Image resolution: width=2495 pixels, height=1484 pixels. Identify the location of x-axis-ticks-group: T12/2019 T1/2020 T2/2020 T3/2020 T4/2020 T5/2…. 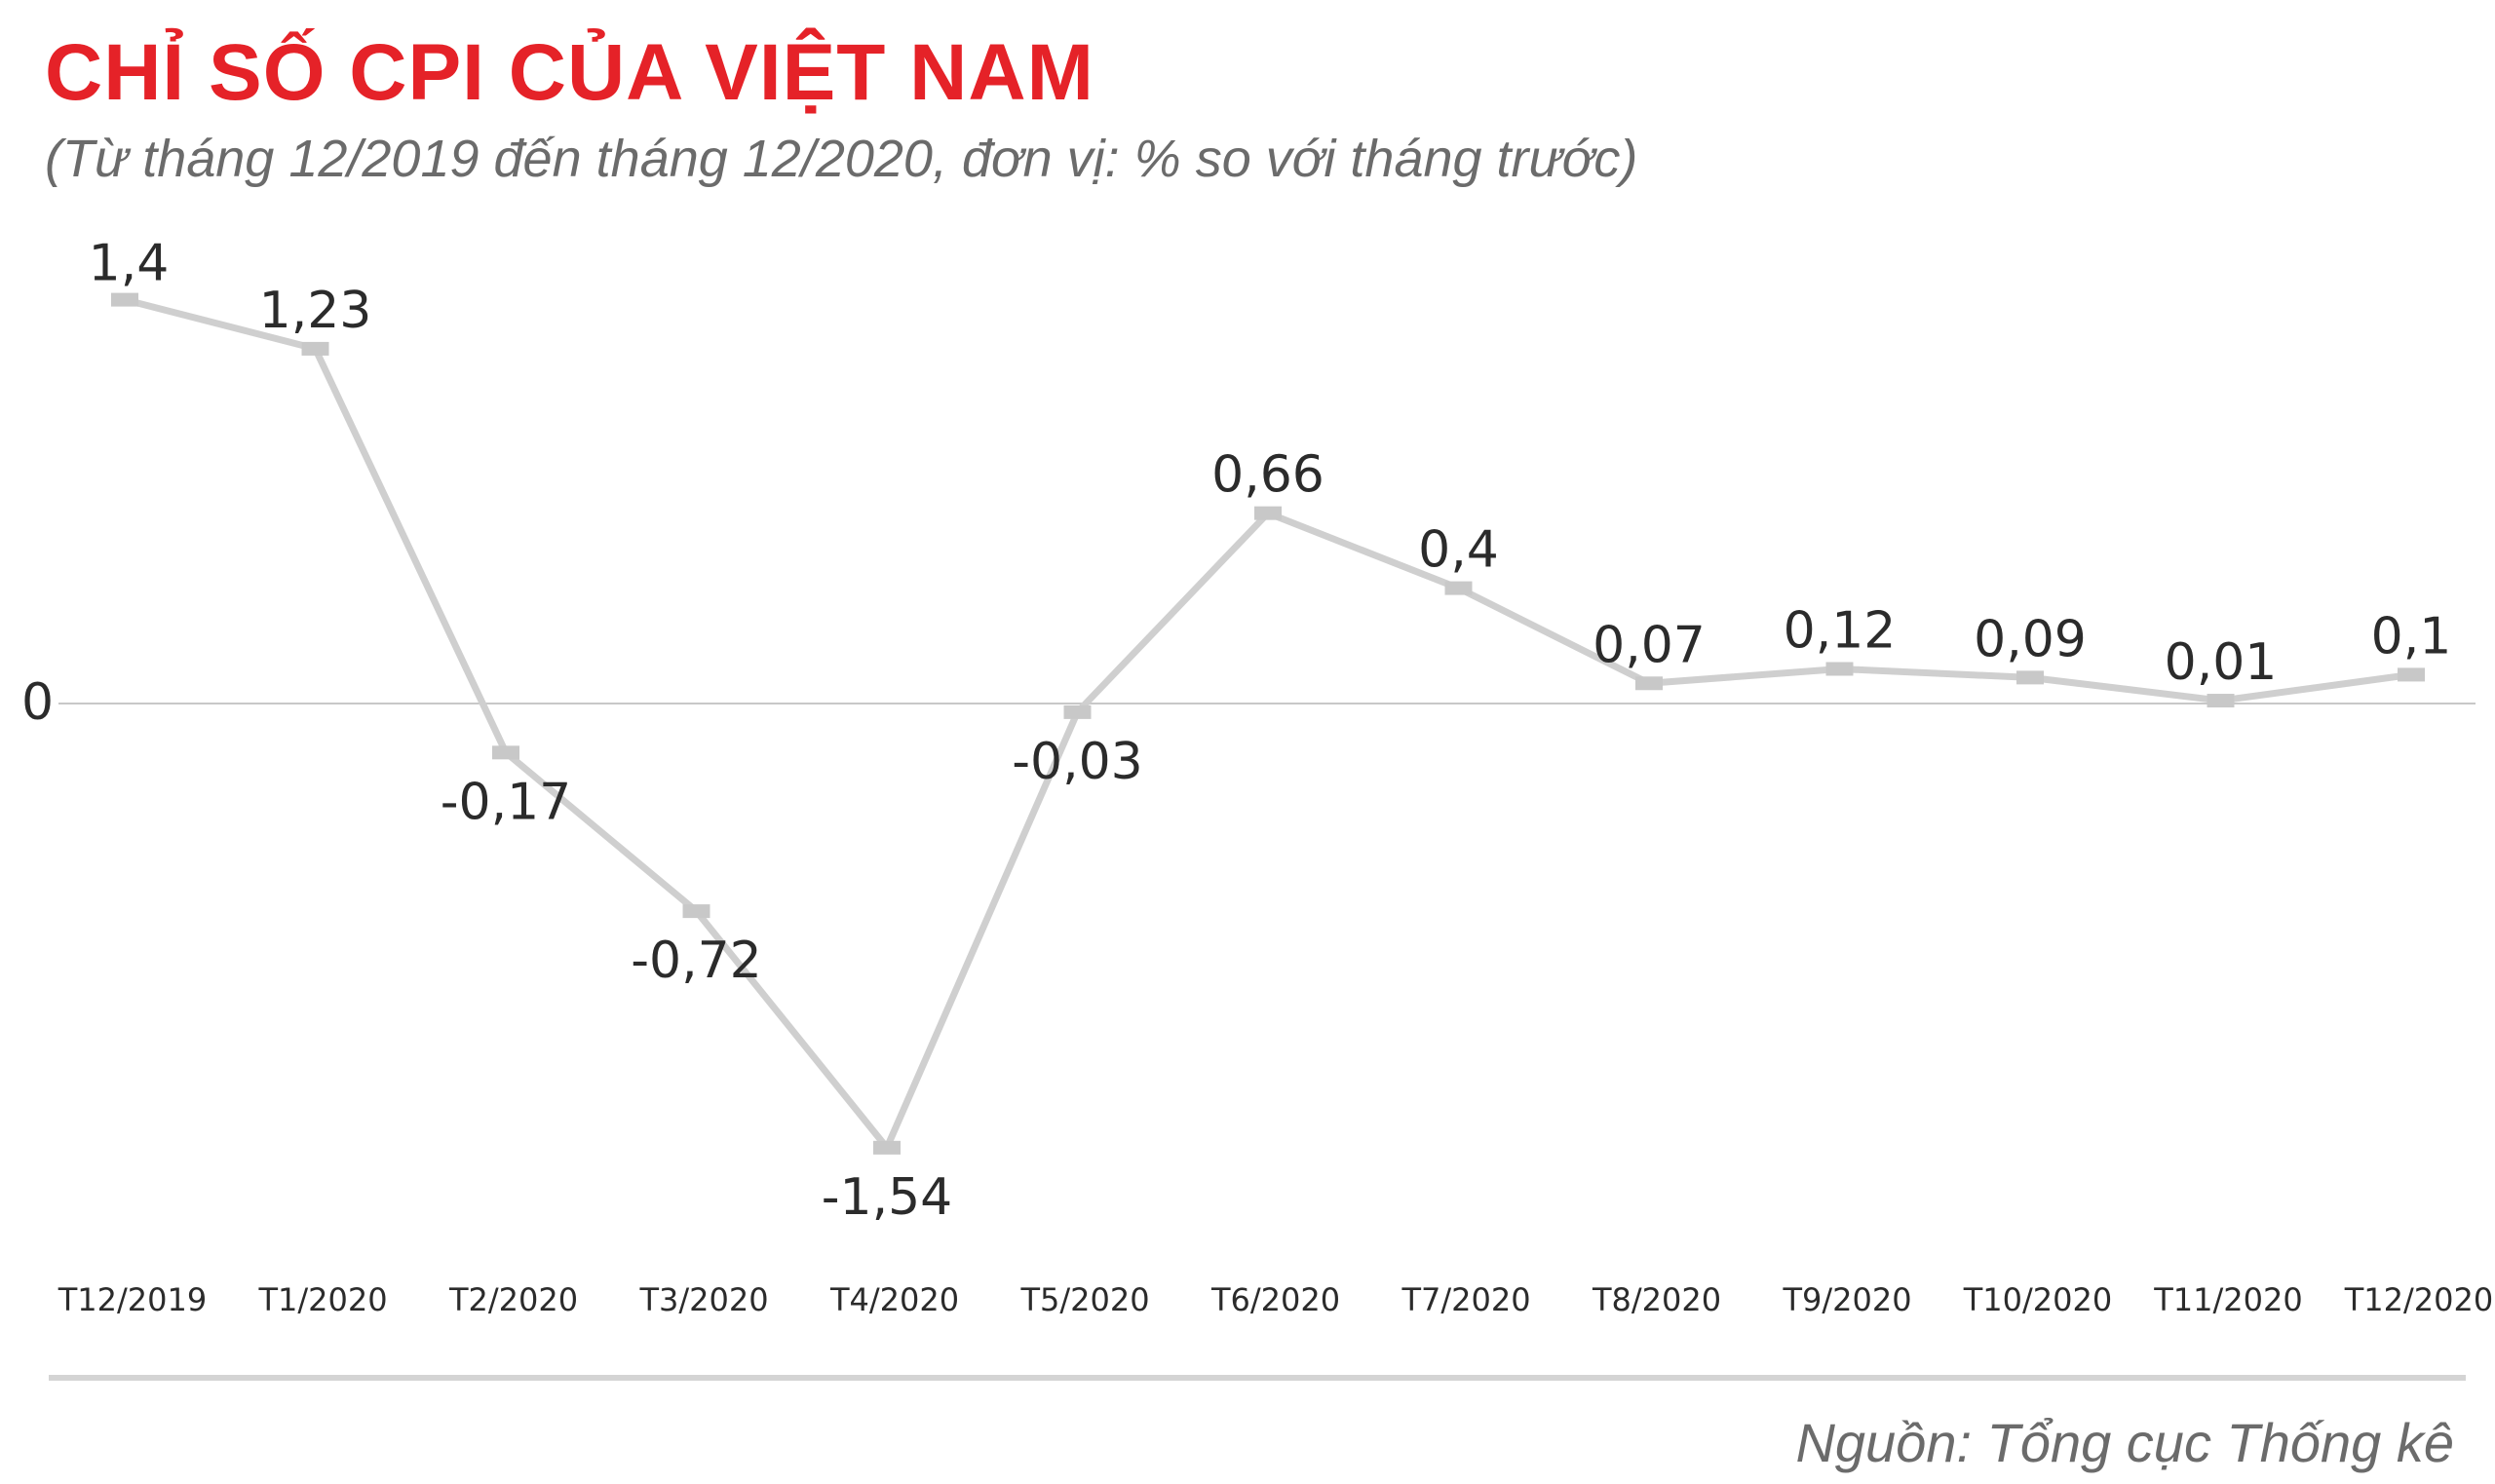
(1275, 1299).